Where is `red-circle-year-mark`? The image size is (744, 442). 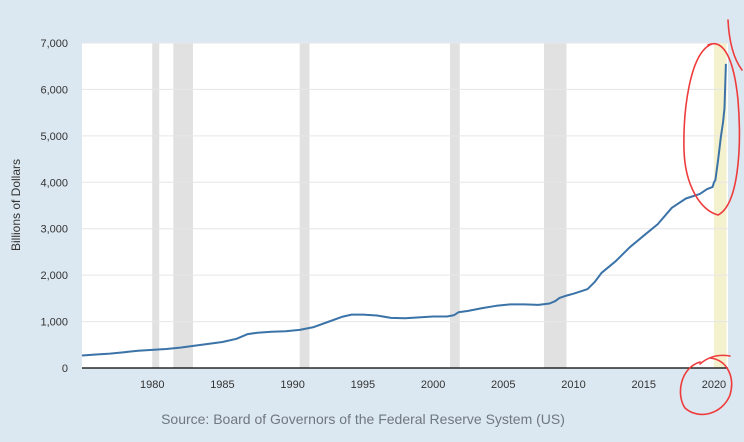
red-circle-year-mark is located at coordinates (706, 386).